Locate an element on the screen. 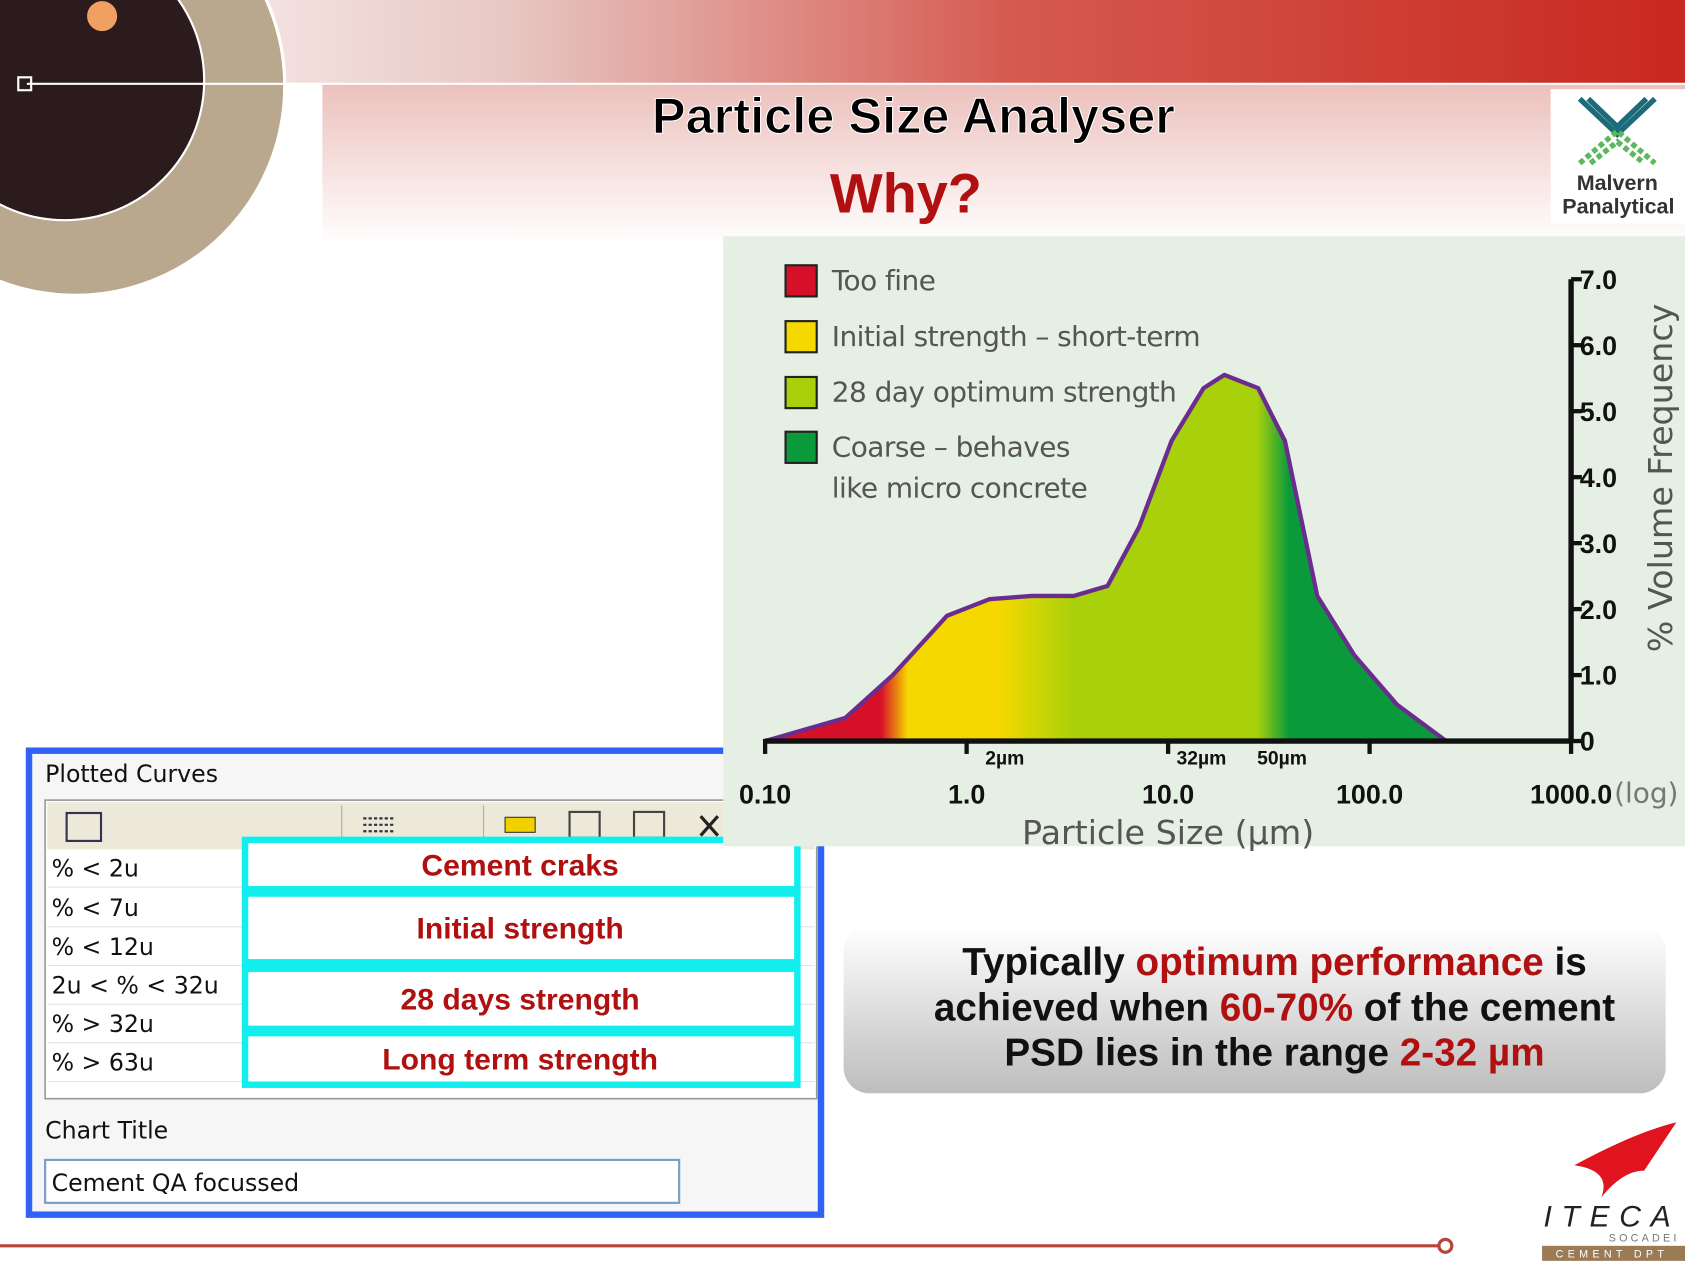 This screenshot has width=1685, height=1263. annotation-label: Long term strength is located at coordinates (520, 1060).